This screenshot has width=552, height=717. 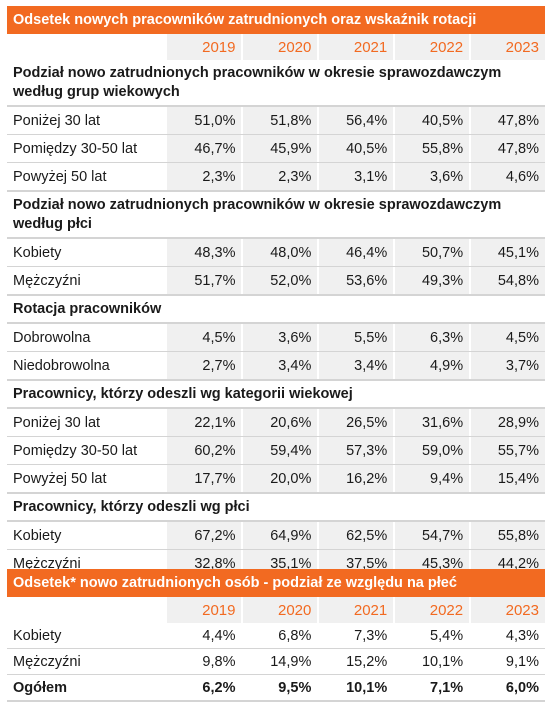 I want to click on value-cell: 49,3%, so click(x=432, y=280).